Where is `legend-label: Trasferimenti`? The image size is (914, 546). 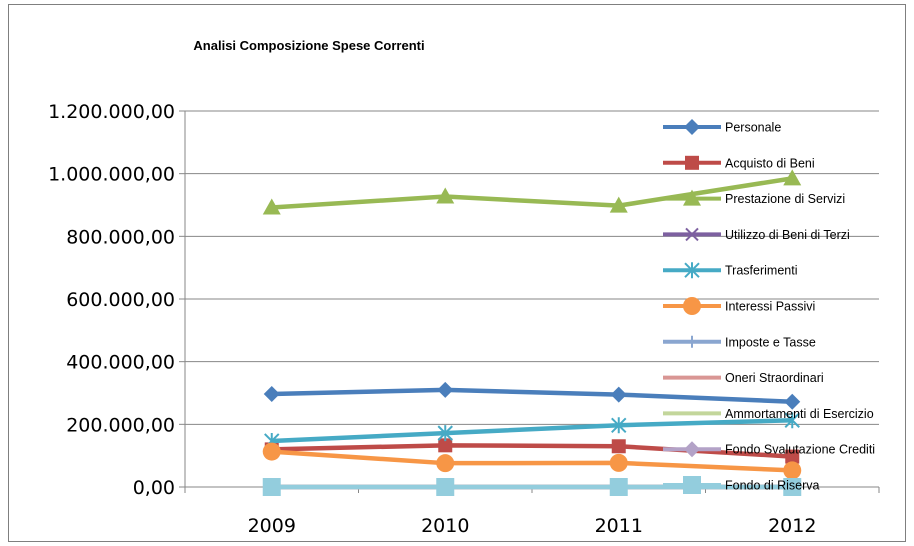
legend-label: Trasferimenti is located at coordinates (761, 271).